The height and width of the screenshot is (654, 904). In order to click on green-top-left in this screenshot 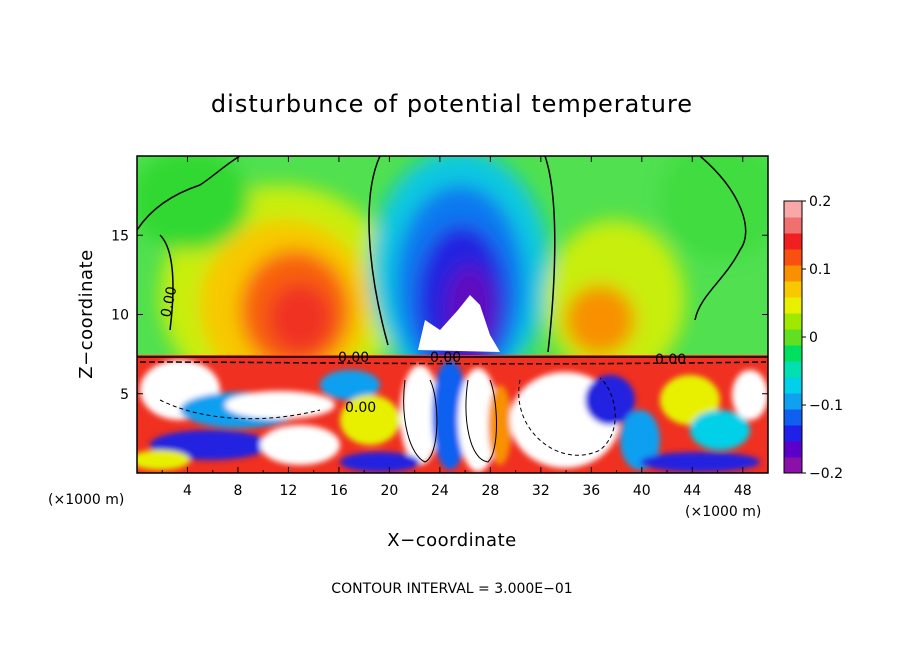, I will do `click(193, 203)`.